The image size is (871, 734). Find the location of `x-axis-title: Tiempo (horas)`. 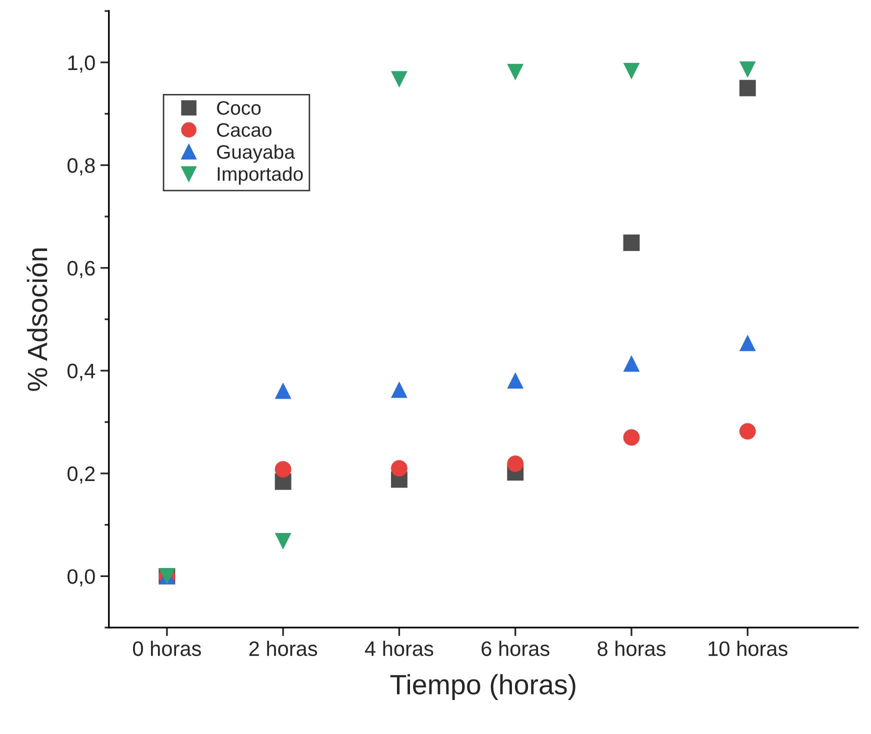

x-axis-title: Tiempo (horas) is located at coordinates (483, 687).